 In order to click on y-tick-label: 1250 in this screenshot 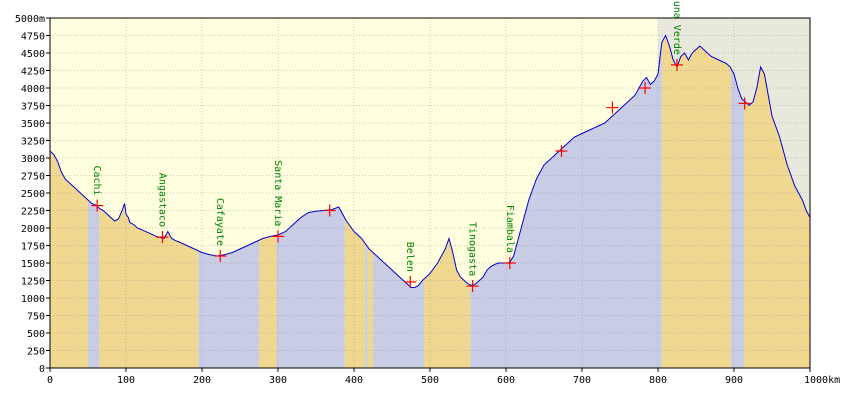, I will do `click(33, 282)`.